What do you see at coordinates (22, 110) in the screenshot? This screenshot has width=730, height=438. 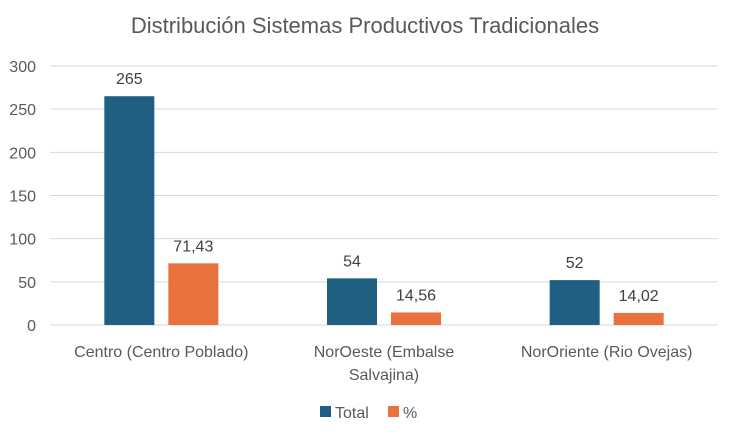 I see `y-tick-label: 250` at bounding box center [22, 110].